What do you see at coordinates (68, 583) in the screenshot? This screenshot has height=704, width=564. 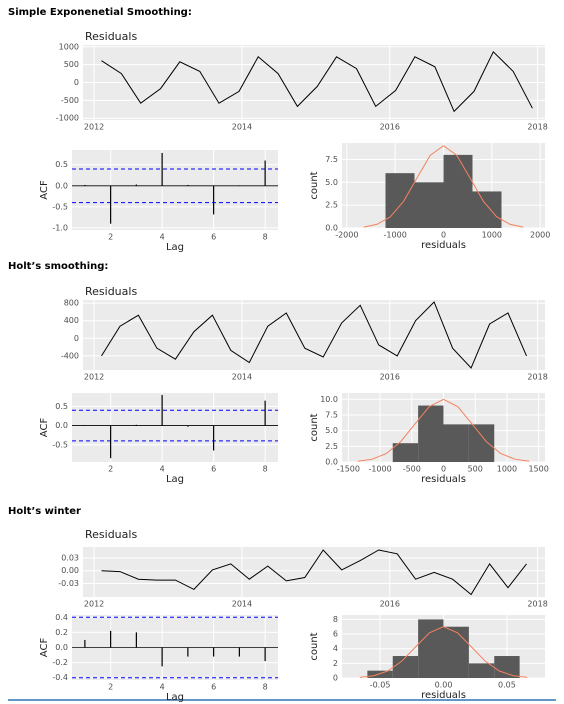 I see `y-tick-label: -0.03` at bounding box center [68, 583].